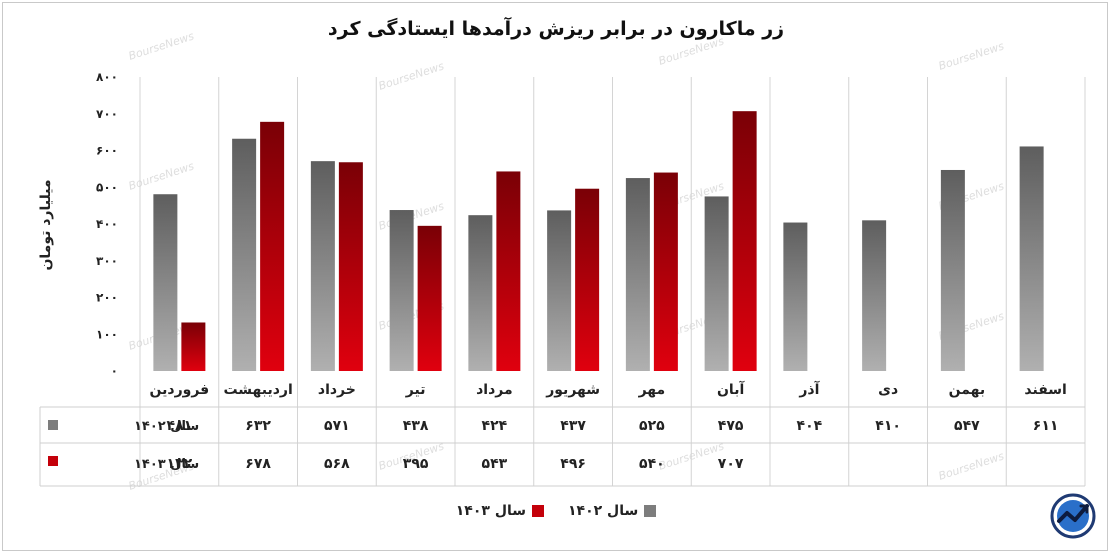 The image size is (1112, 555). What do you see at coordinates (166, 426) in the screenshot?
I see `row-series-name: سال ۱۴۰۲` at bounding box center [166, 426].